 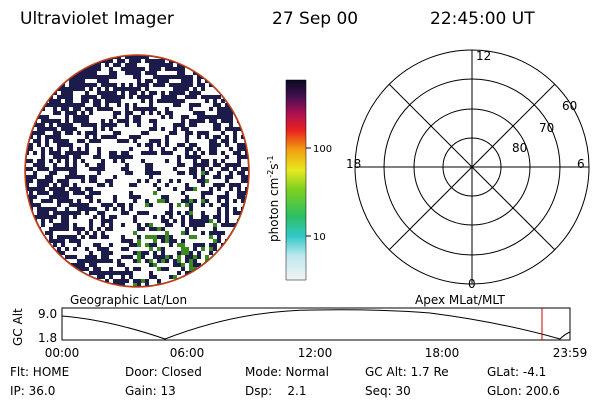 I want to click on info: IP: 36.0, so click(x=32, y=391).